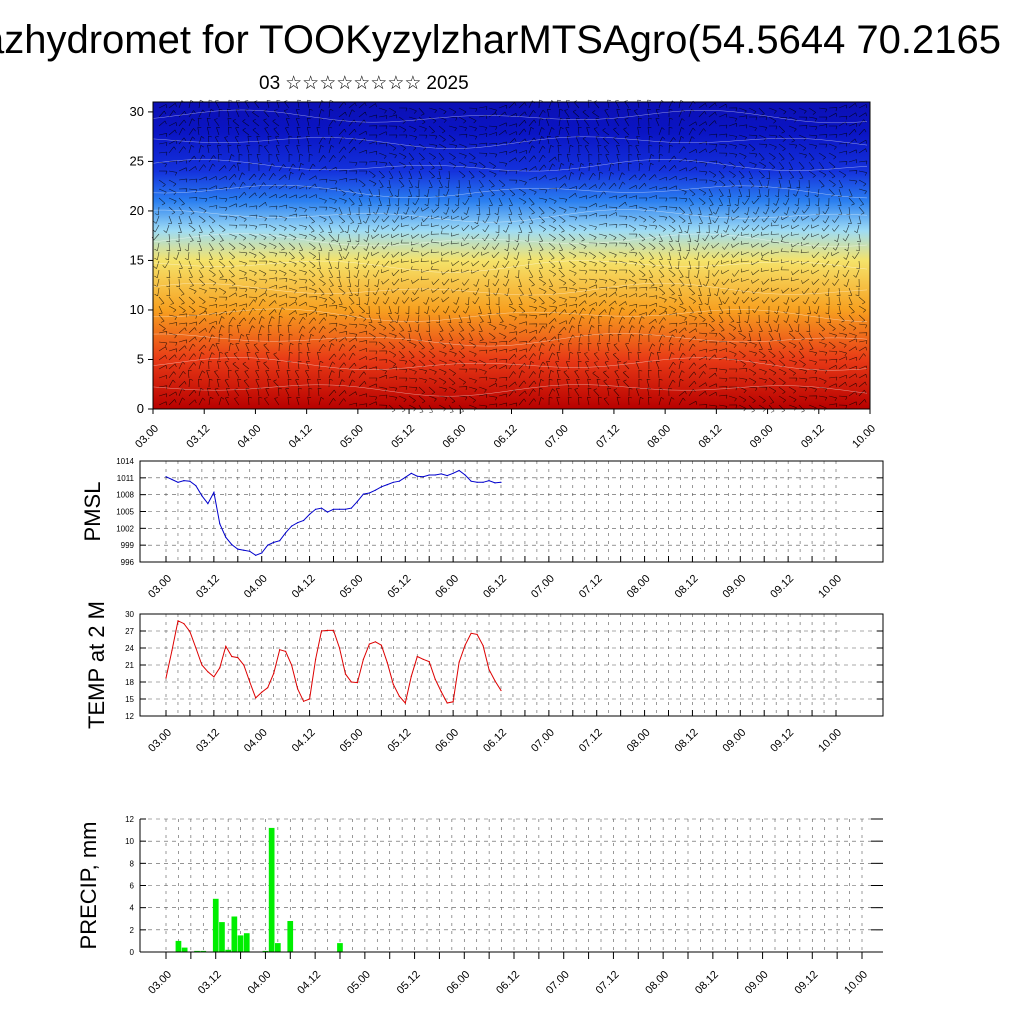  Describe the element at coordinates (557, 437) in the screenshot. I see `cs-x-tick-label: 07.00` at that location.